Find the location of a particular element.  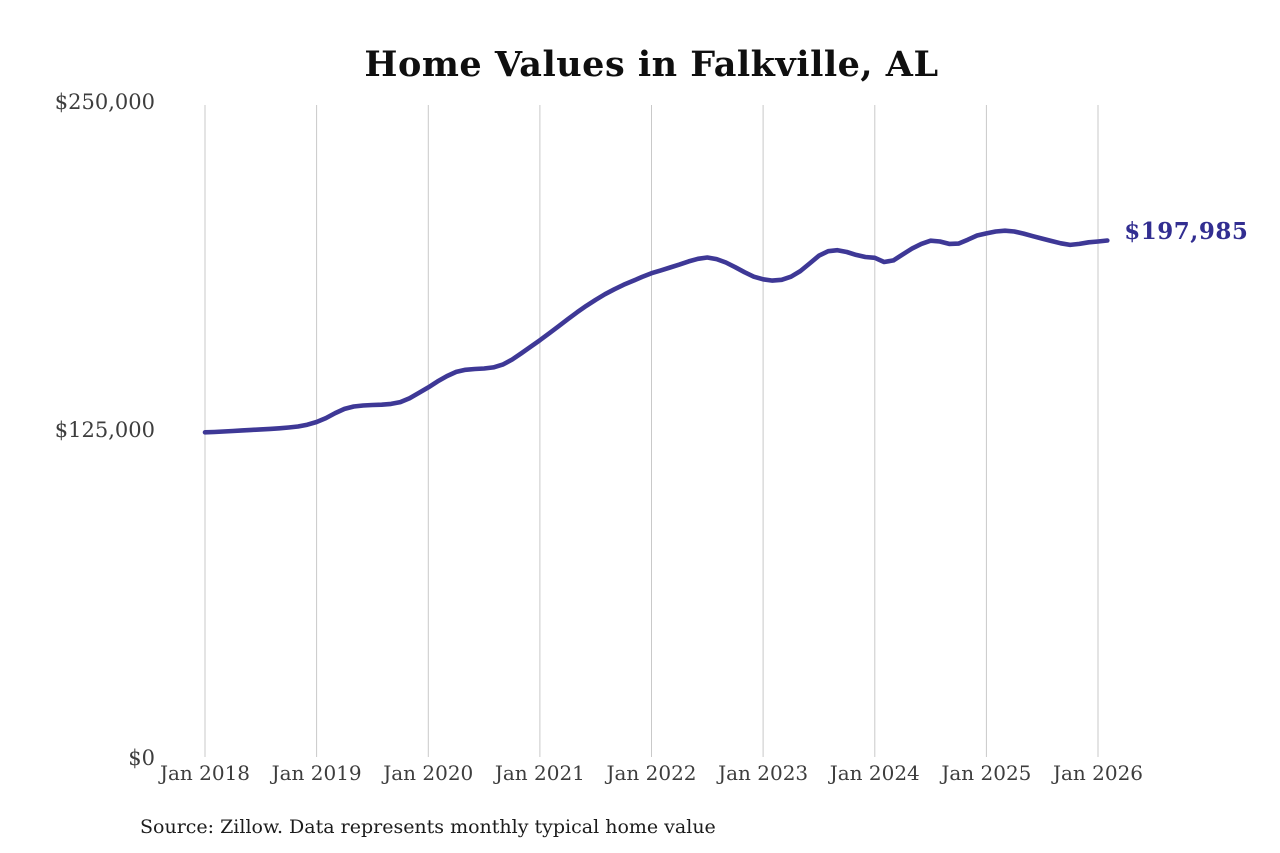

x-tick-label: Jan 2021 is located at coordinates (539, 773).